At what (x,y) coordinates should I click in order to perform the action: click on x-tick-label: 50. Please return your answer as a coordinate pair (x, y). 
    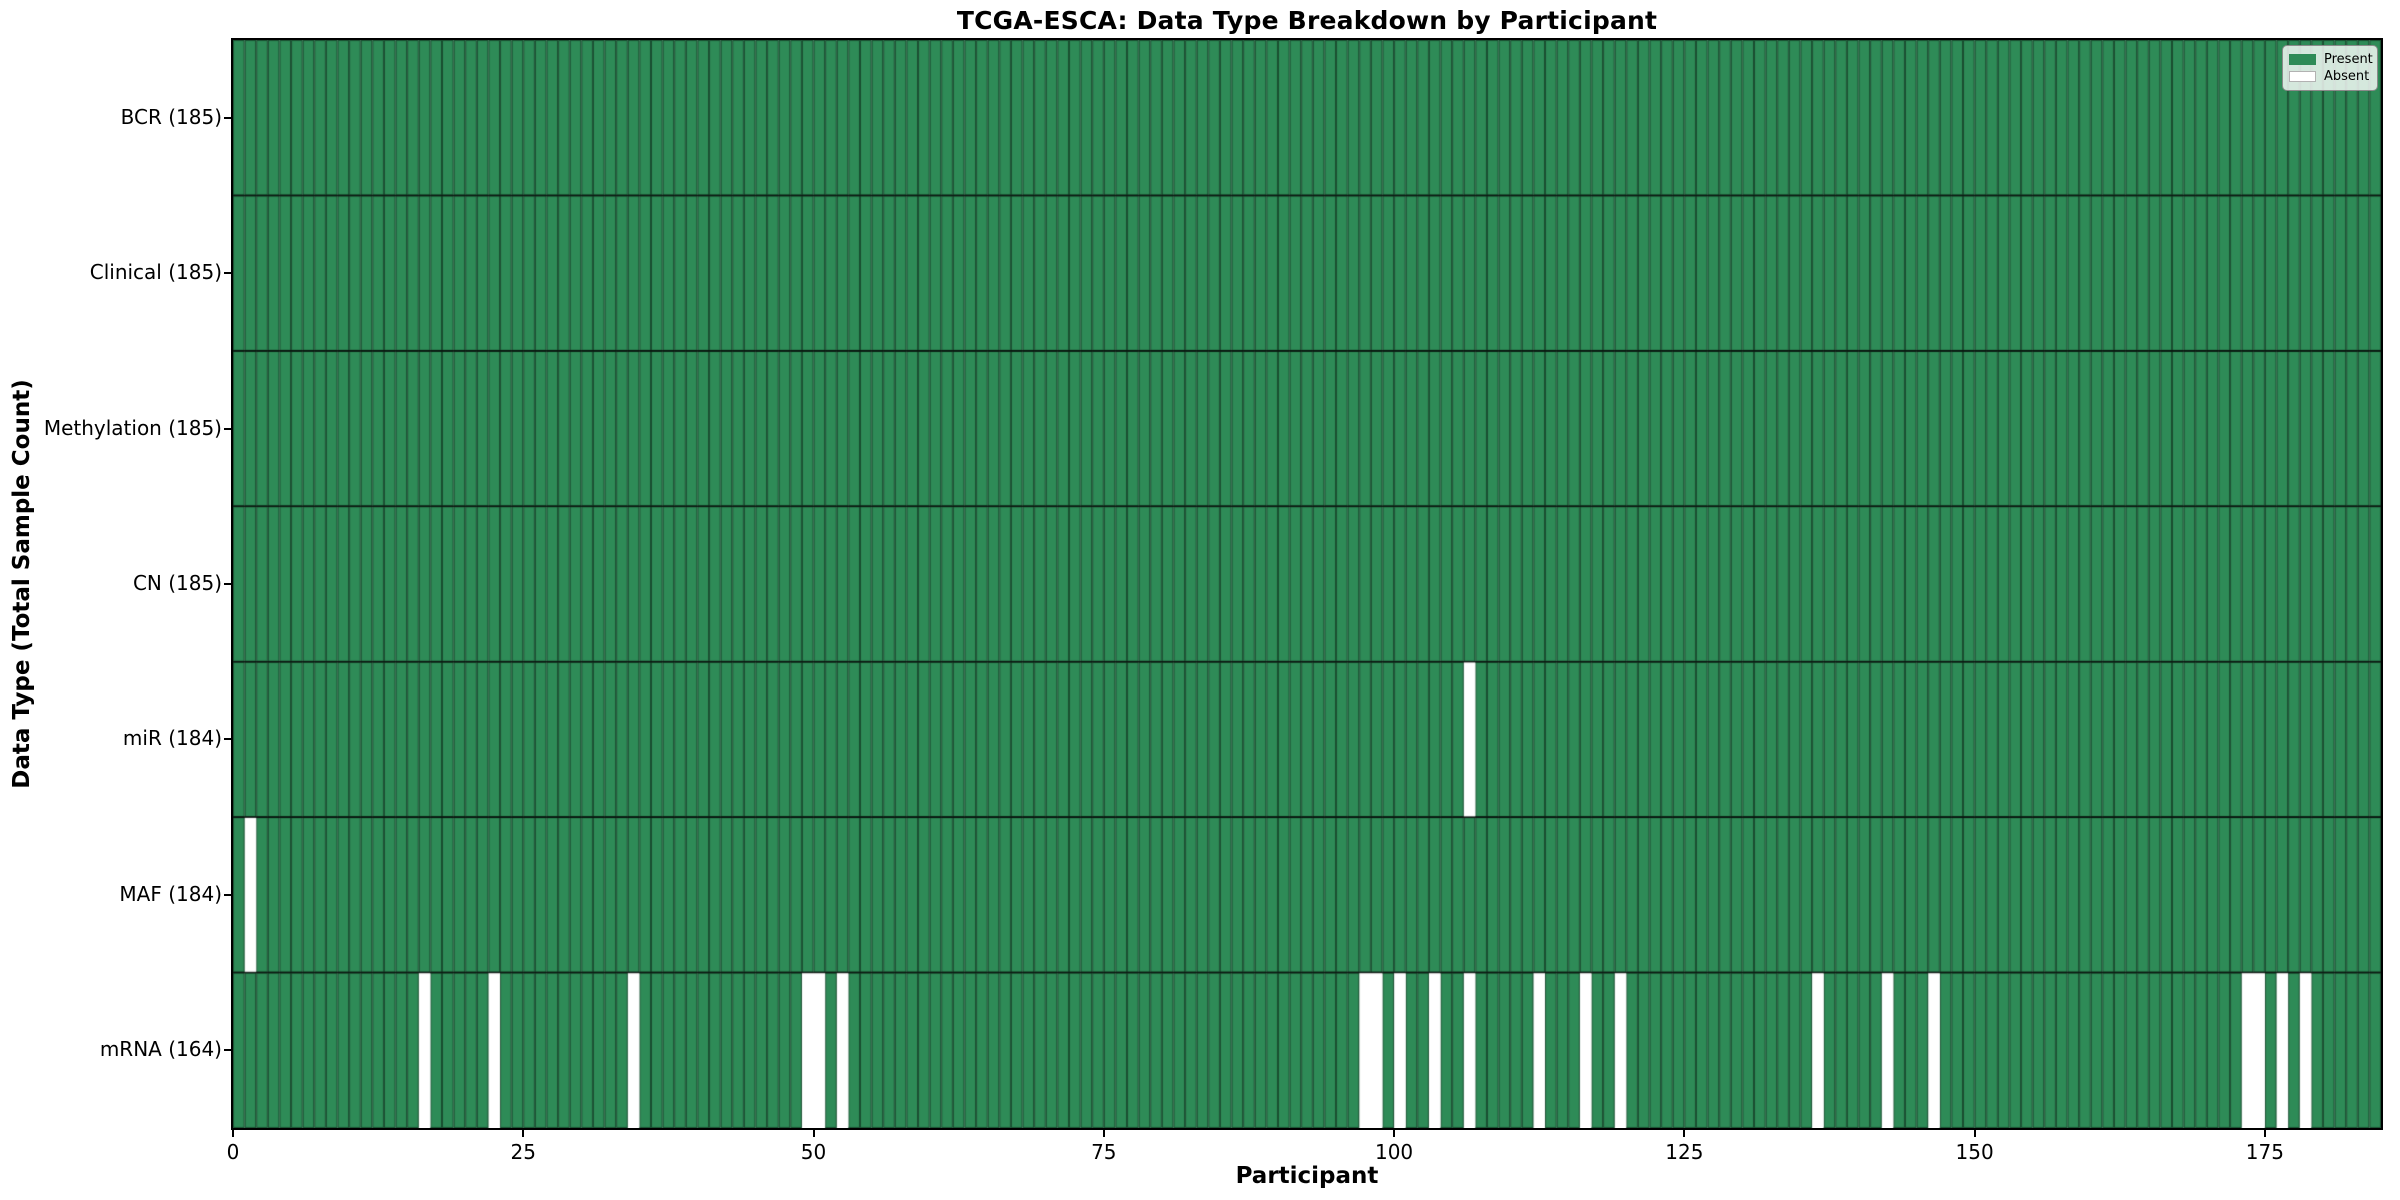
    Looking at the image, I should click on (813, 1152).